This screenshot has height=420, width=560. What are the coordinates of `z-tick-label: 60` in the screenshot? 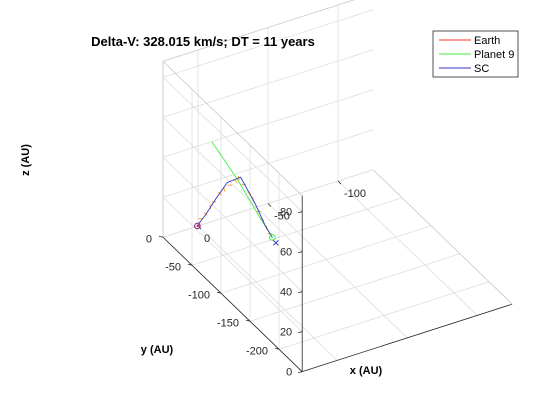 It's located at (286, 253).